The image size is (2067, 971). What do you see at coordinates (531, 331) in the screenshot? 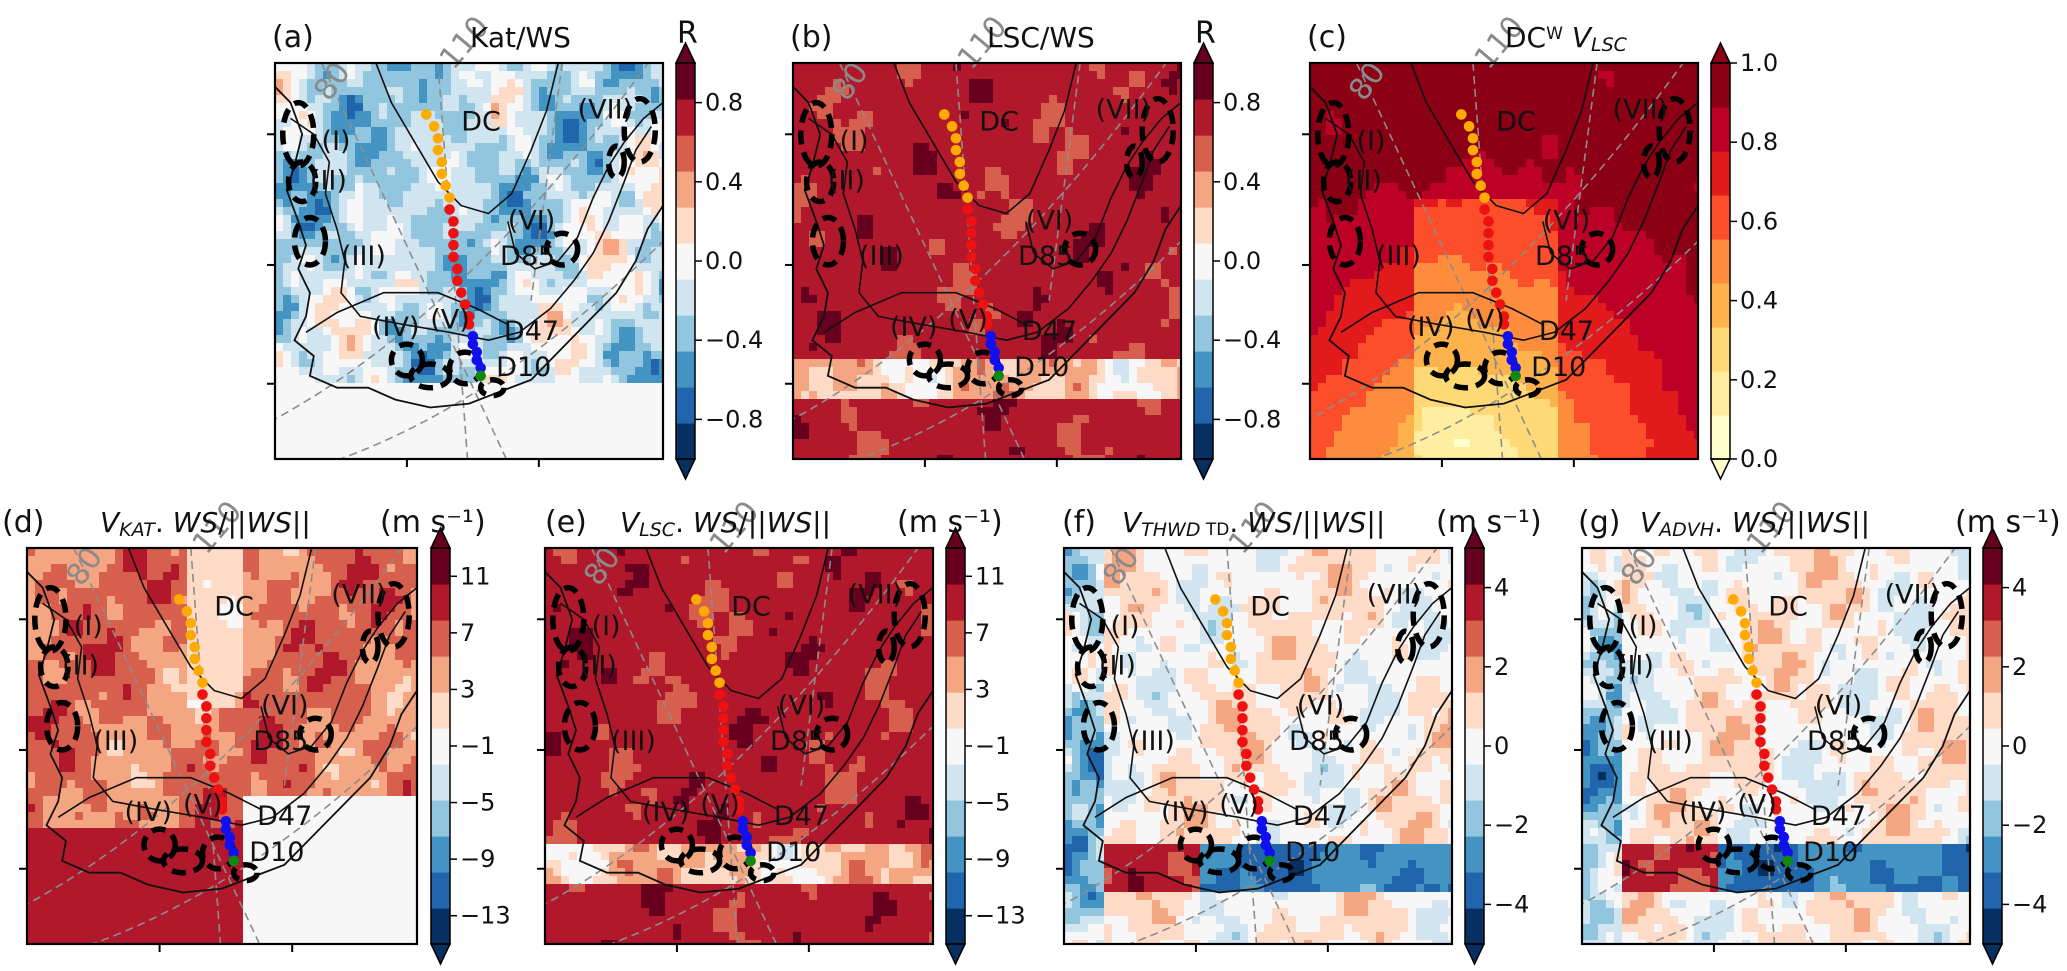
I see `site-label: D47` at bounding box center [531, 331].